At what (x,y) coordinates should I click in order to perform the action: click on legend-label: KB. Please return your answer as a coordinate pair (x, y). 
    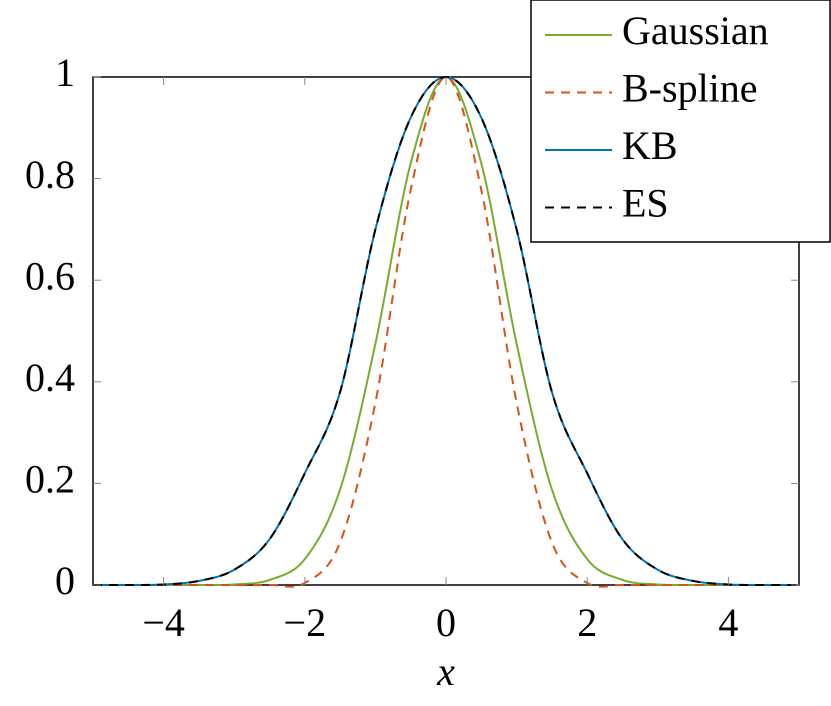
    Looking at the image, I should click on (650, 145).